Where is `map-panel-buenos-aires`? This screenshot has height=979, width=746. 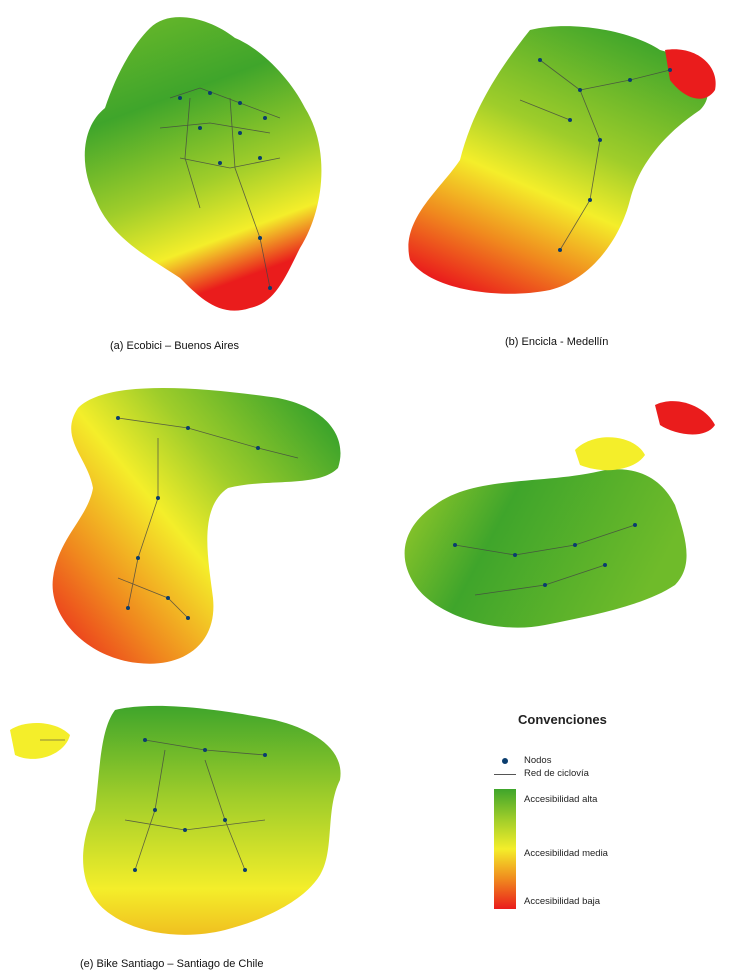 map-panel-buenos-aires is located at coordinates (200, 168).